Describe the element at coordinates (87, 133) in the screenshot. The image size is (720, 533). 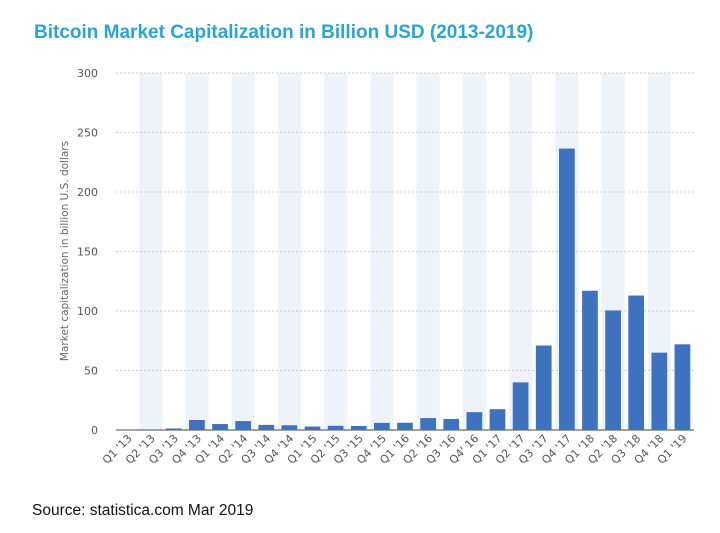
I see `y-tick-label: 250` at that location.